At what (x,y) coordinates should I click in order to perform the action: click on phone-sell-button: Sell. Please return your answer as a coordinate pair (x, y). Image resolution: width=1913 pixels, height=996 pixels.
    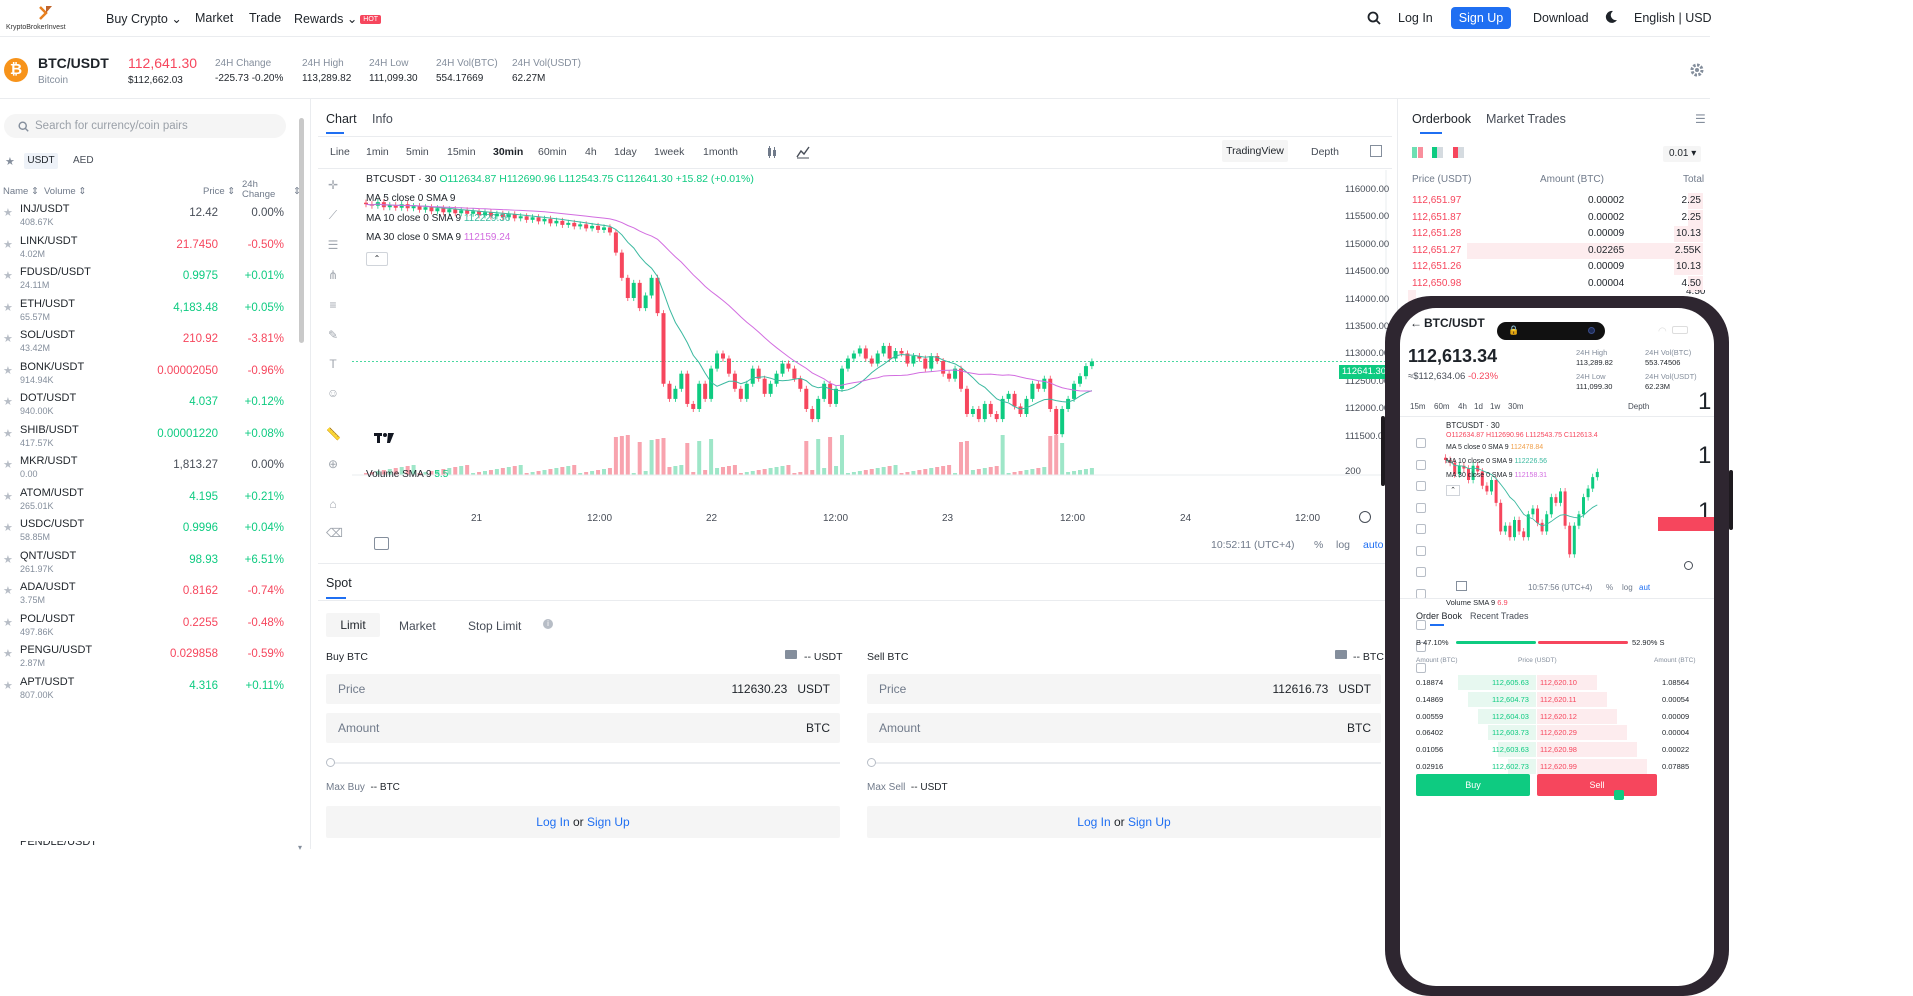
    Looking at the image, I should click on (1597, 785).